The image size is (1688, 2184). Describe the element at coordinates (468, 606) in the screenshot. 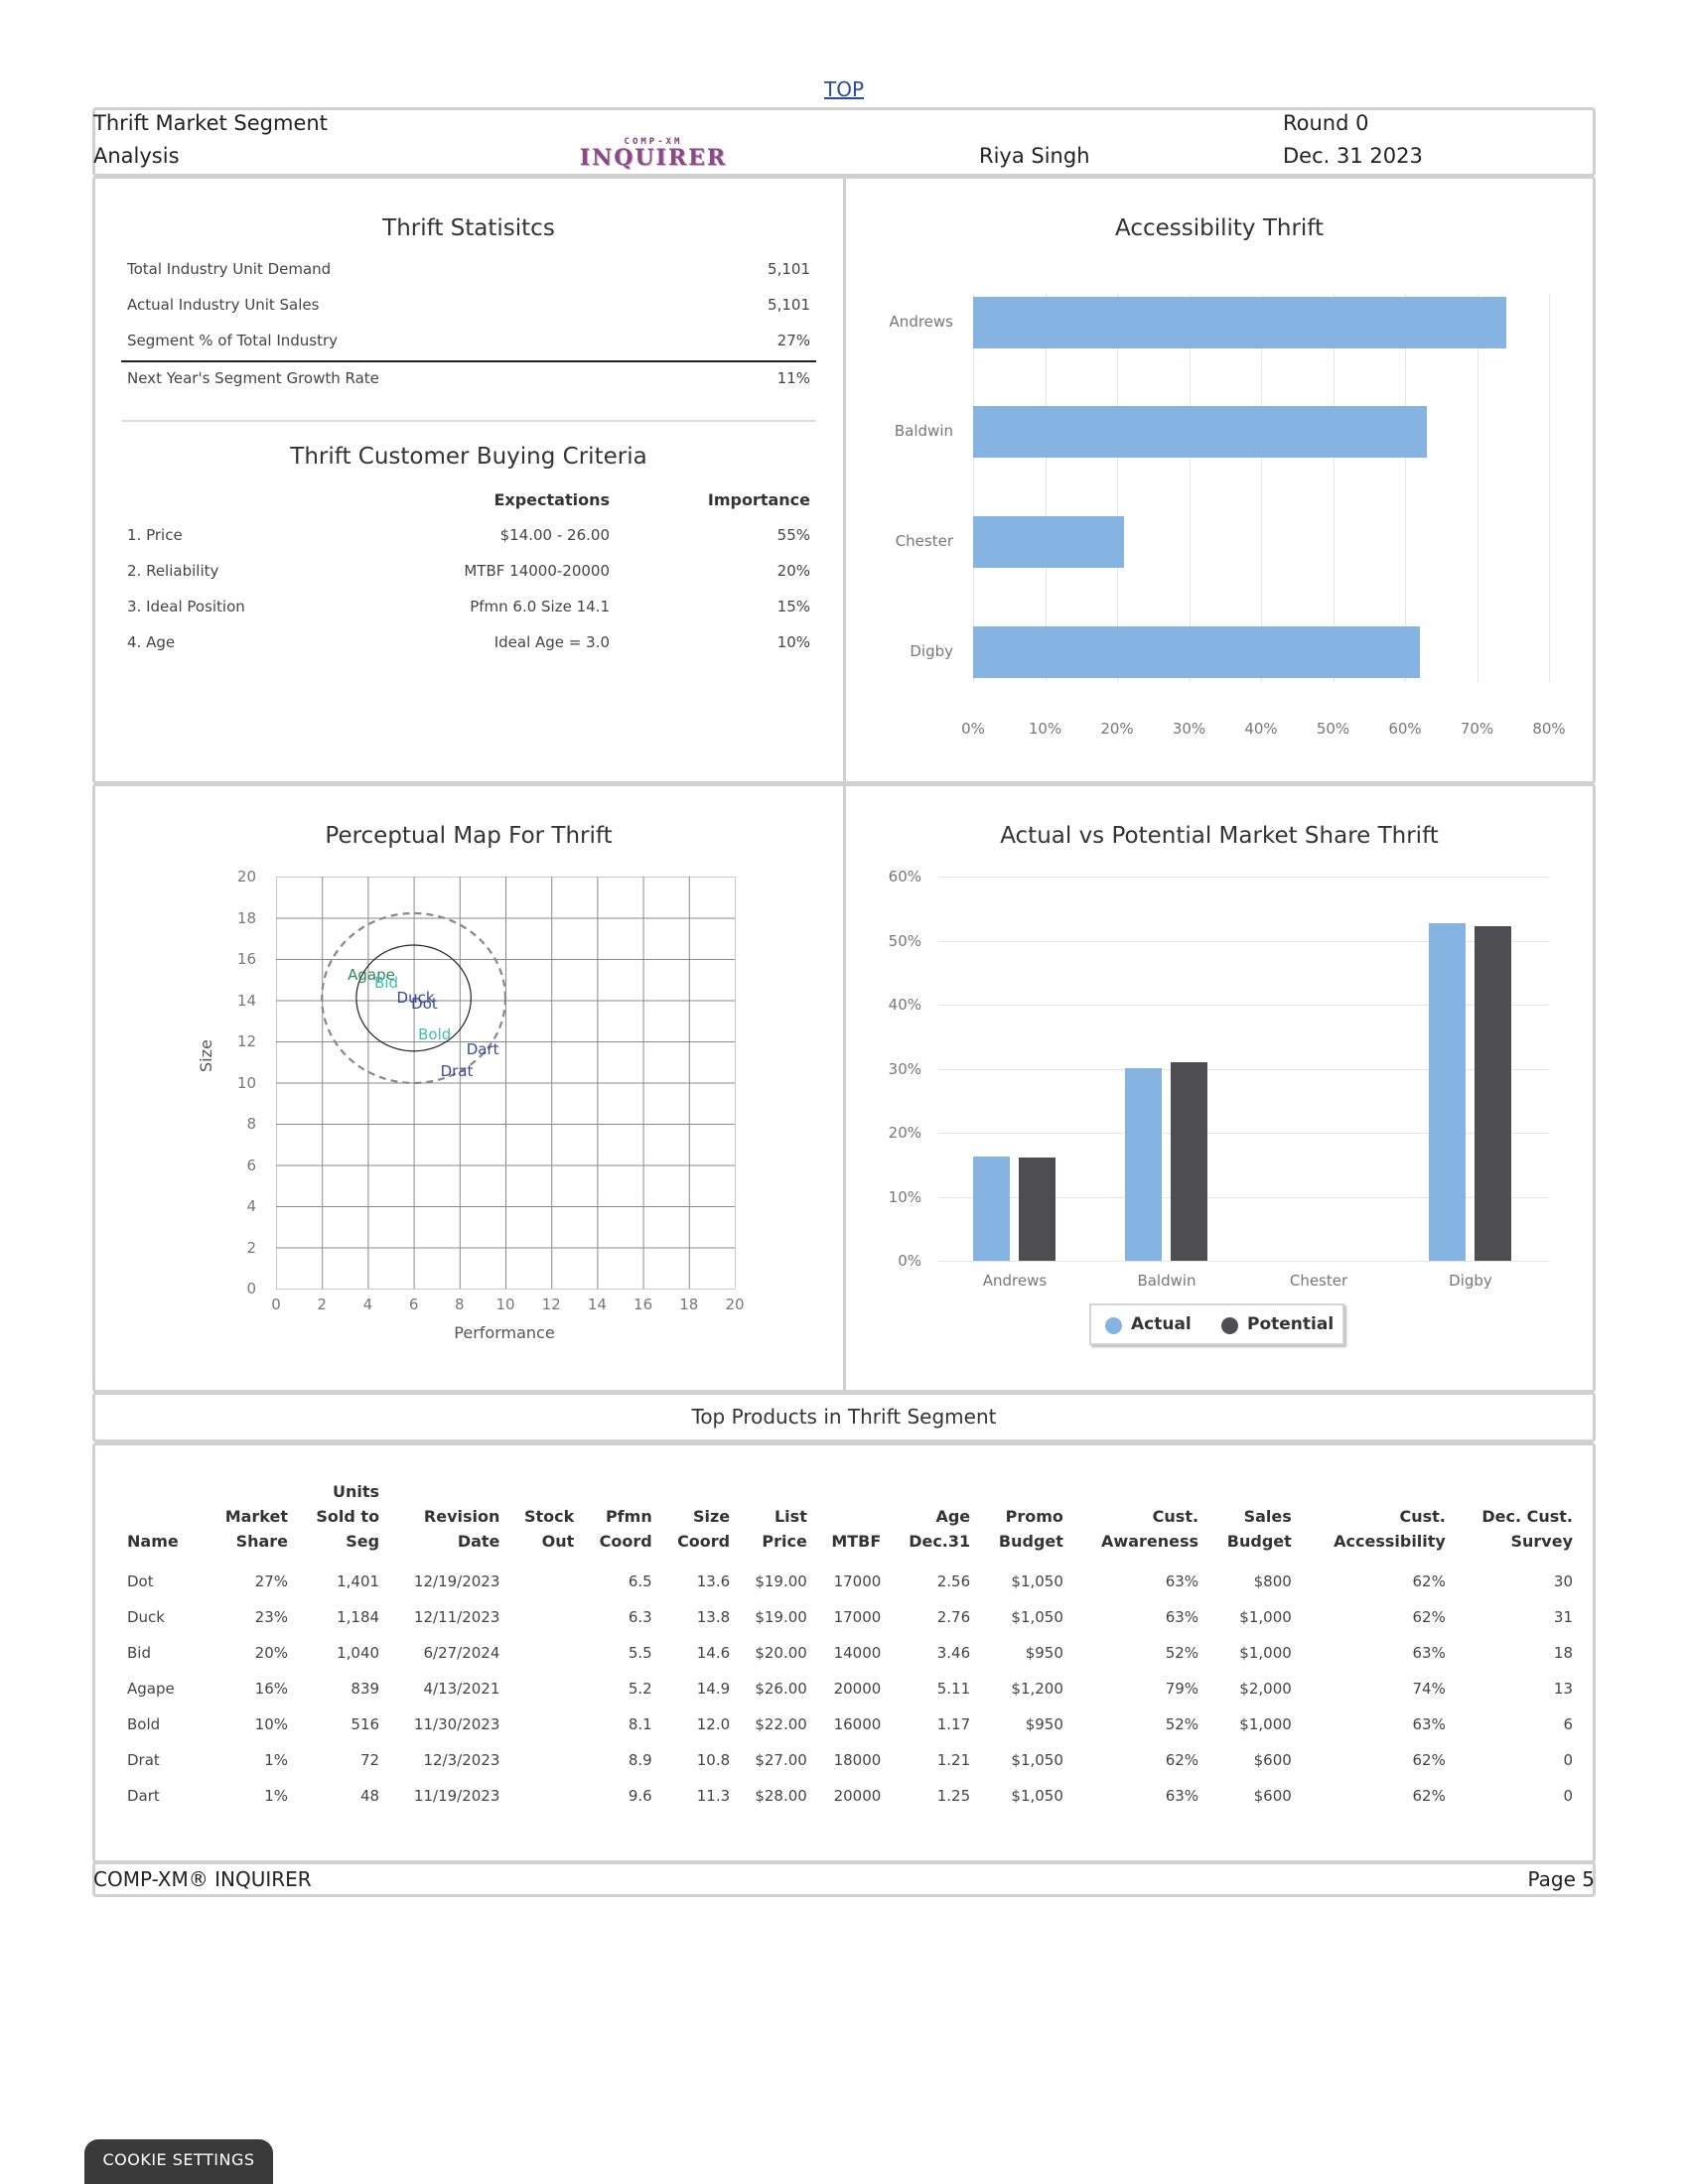

I see `criteria-row: 3. Ideal Position Pfmn 6.0 Size 14.1 15%` at that location.